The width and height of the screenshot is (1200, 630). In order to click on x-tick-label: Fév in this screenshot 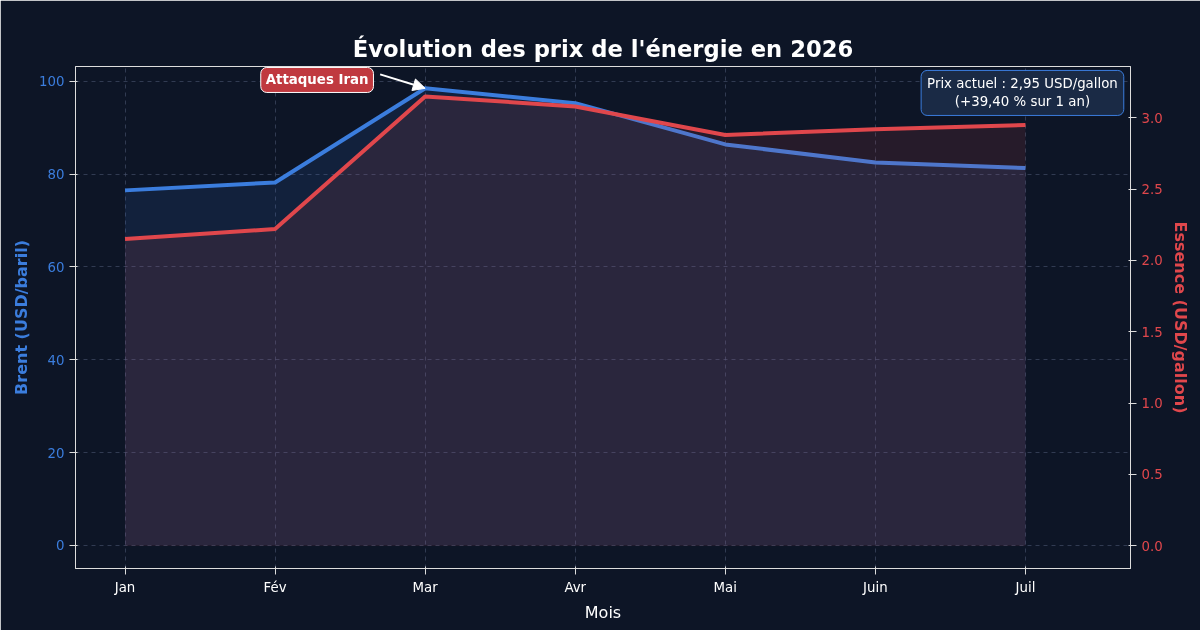, I will do `click(275, 587)`.